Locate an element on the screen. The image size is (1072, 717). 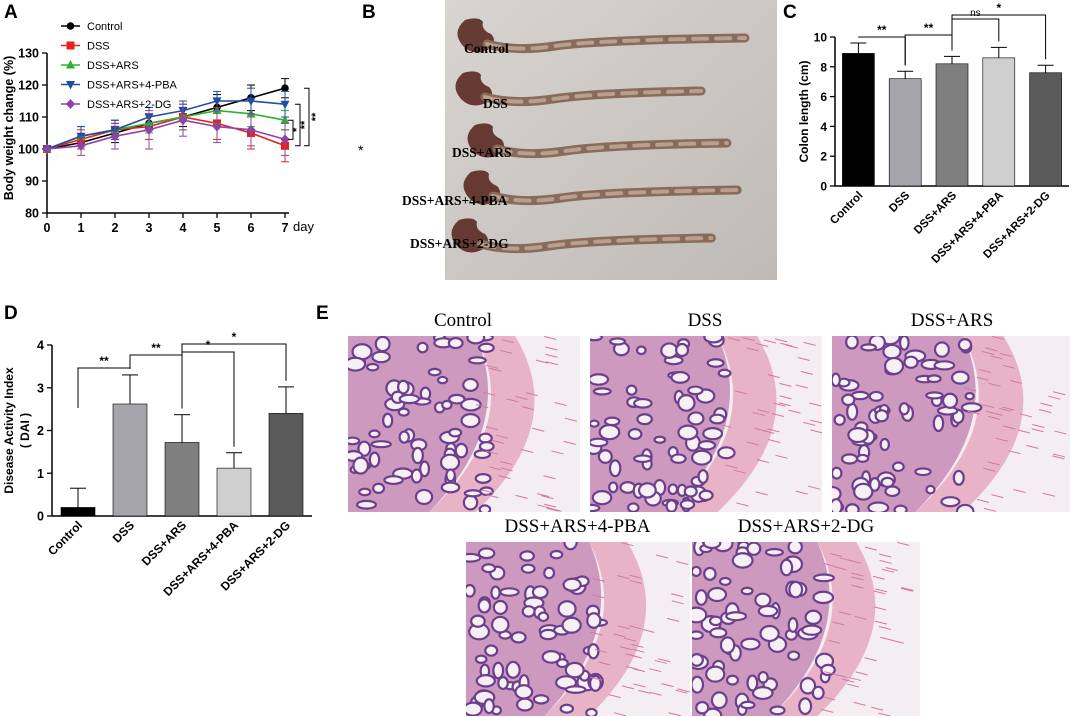
a-point is located at coordinates (217, 126).